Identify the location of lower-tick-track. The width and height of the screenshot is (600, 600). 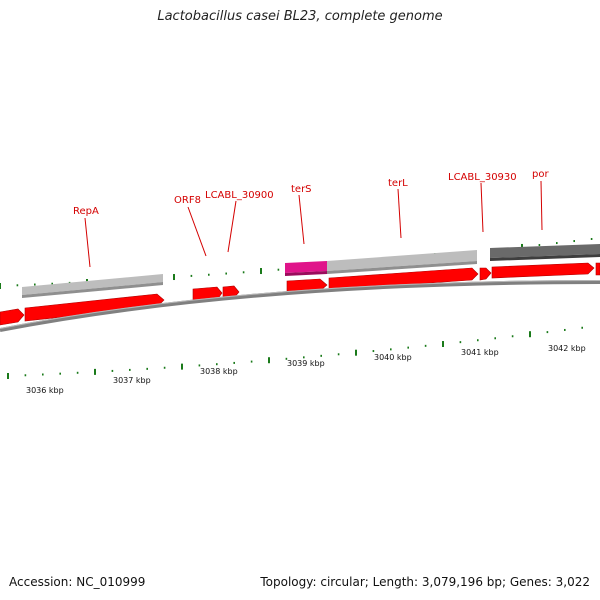
(295, 352).